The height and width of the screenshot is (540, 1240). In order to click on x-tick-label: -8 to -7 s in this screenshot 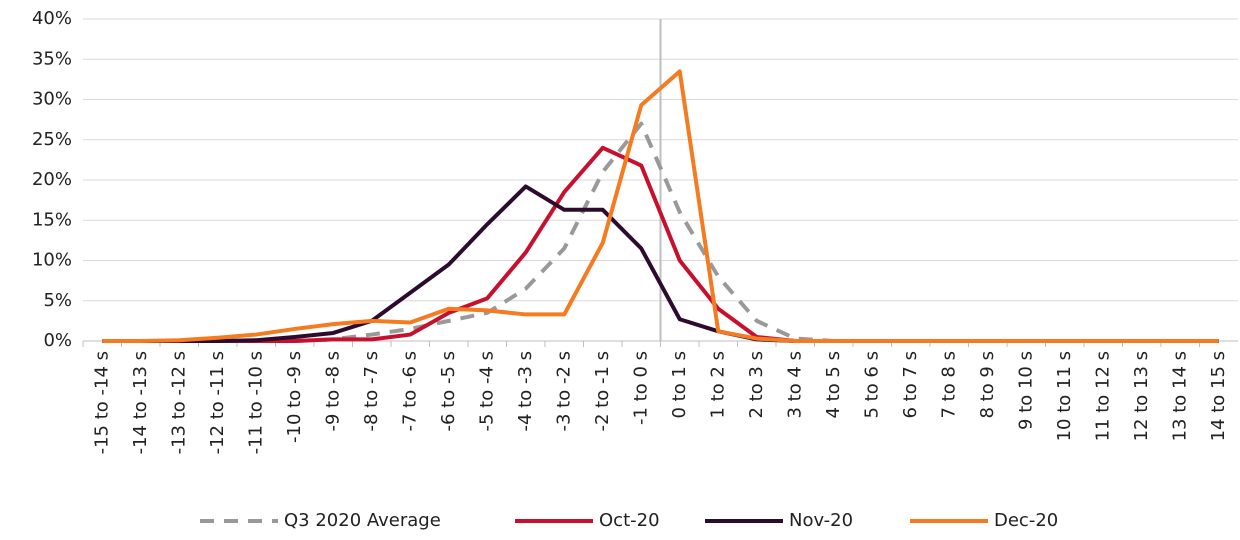, I will do `click(371, 391)`.